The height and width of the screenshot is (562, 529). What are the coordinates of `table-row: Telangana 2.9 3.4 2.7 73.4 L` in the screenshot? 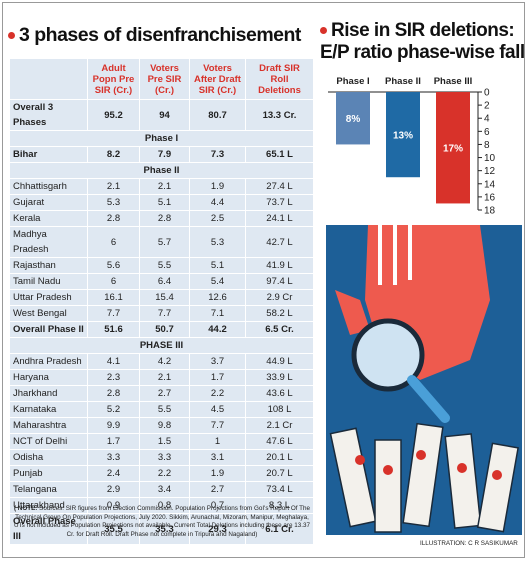 It's located at (161, 489).